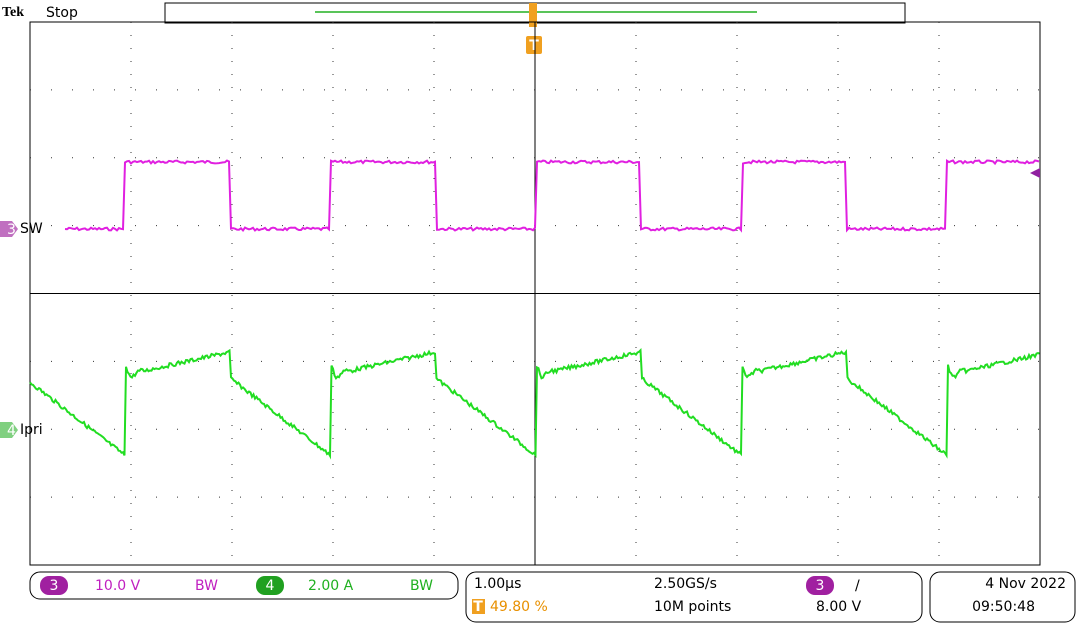  What do you see at coordinates (11, 431) in the screenshot?
I see `ch4-number: 4` at bounding box center [11, 431].